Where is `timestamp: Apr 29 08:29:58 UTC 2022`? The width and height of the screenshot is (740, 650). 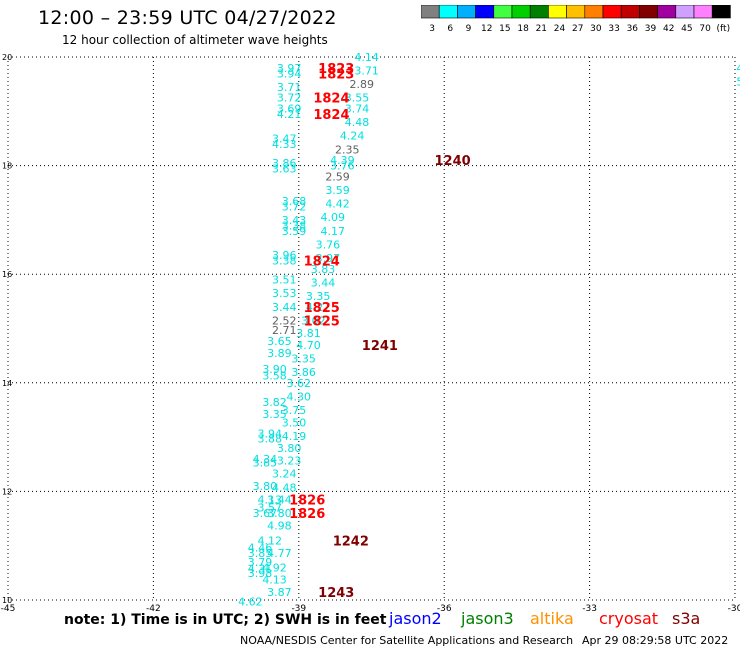 timestamp: Apr 29 08:29:58 UTC 2022 is located at coordinates (655, 640).